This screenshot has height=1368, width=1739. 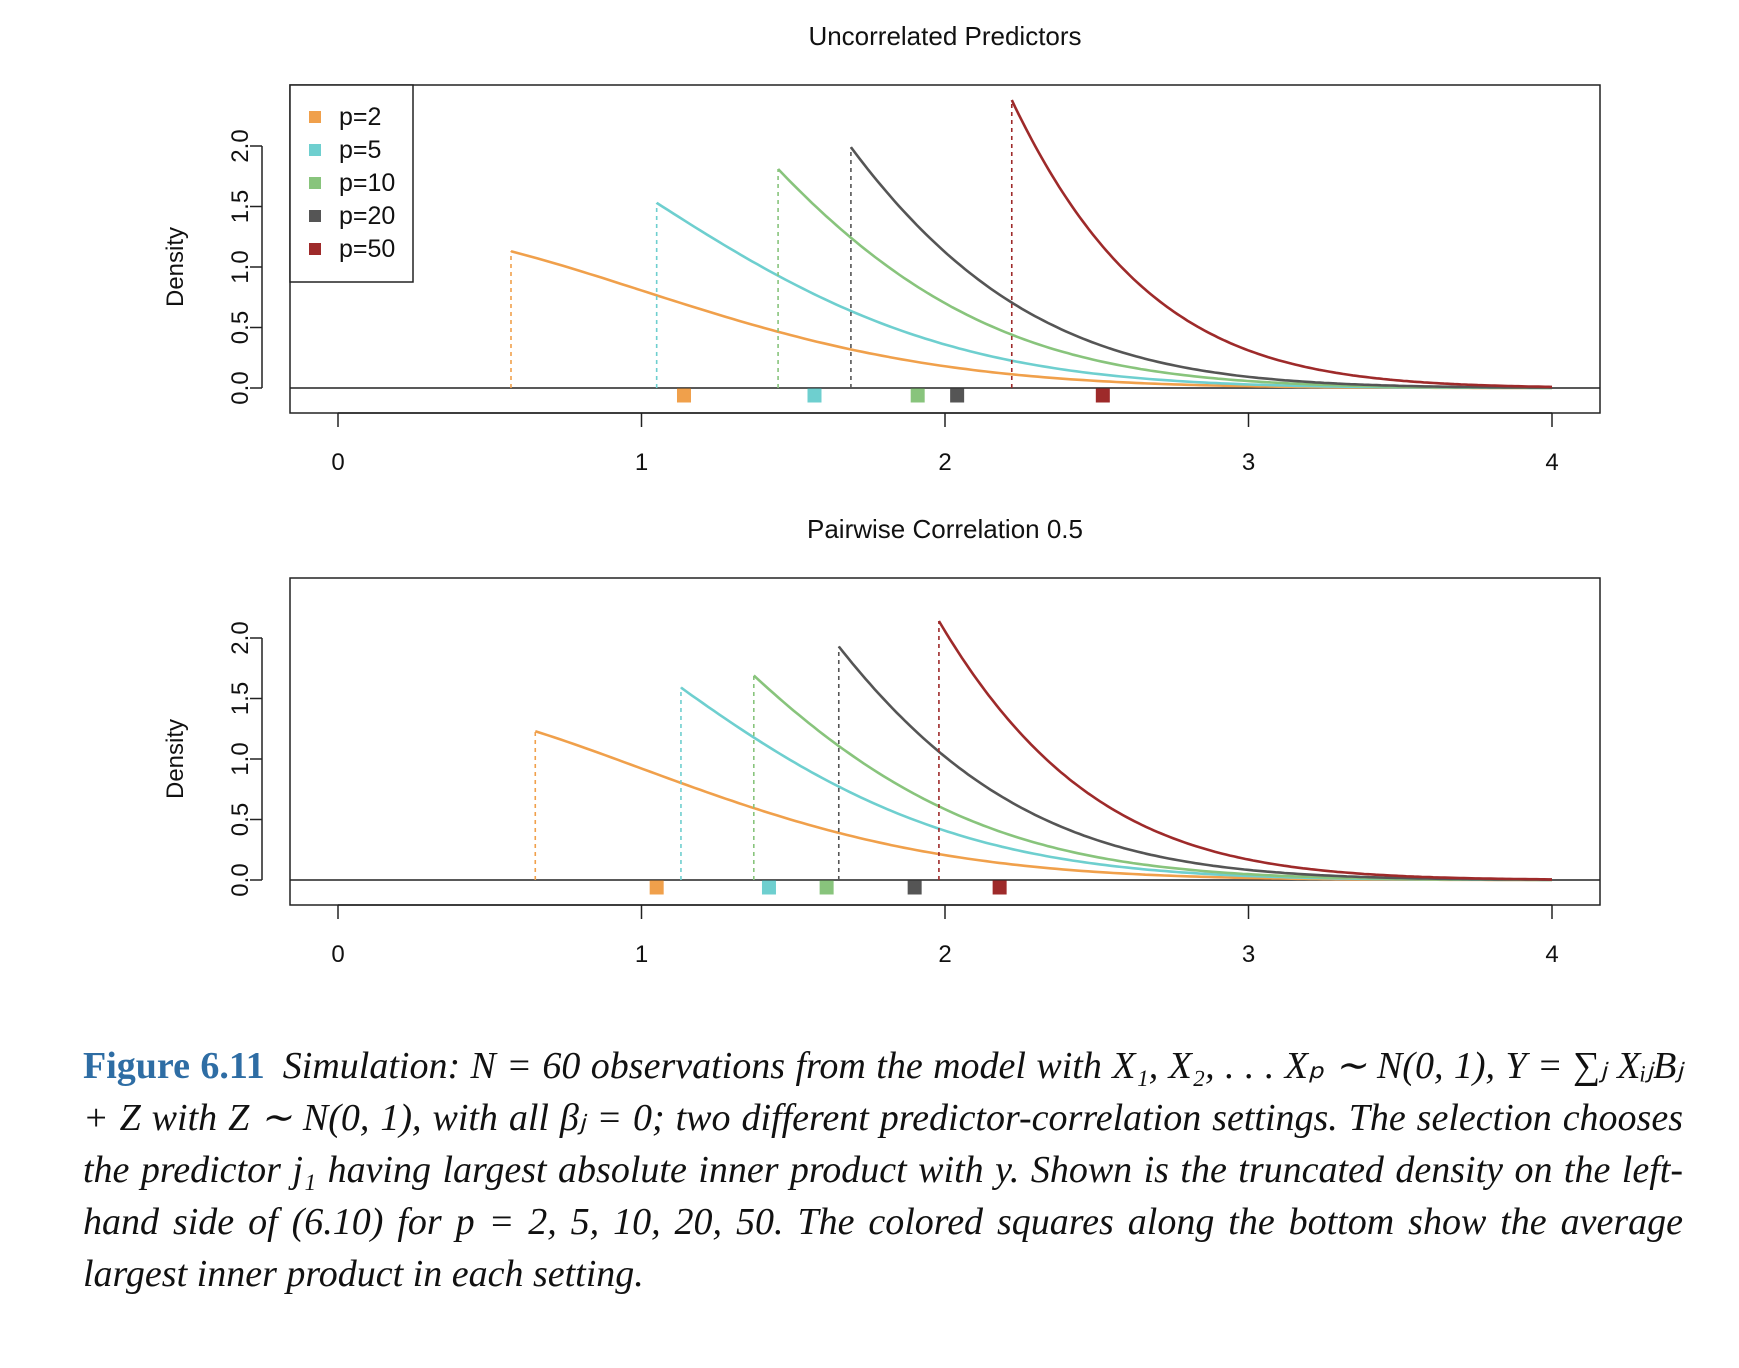 I want to click on legend-label: p=2, so click(x=360, y=117).